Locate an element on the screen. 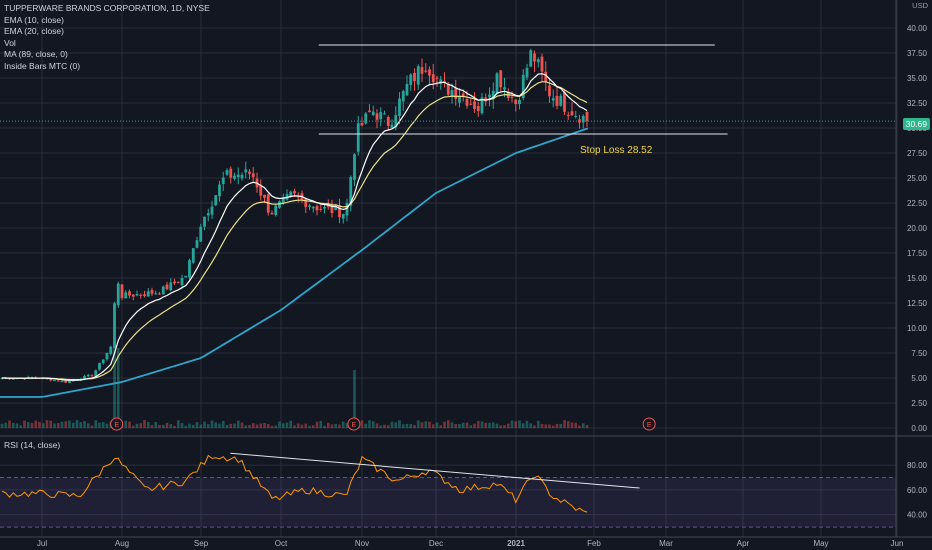 The width and height of the screenshot is (932, 550). price-axis-label: 32.50 is located at coordinates (917, 103).